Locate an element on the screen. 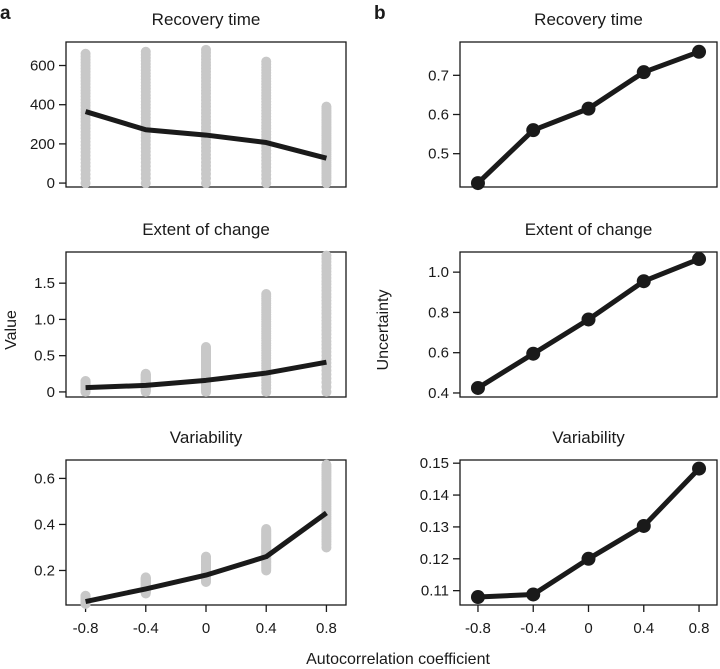  x-tick-label-b-variability: 0 is located at coordinates (588, 628).